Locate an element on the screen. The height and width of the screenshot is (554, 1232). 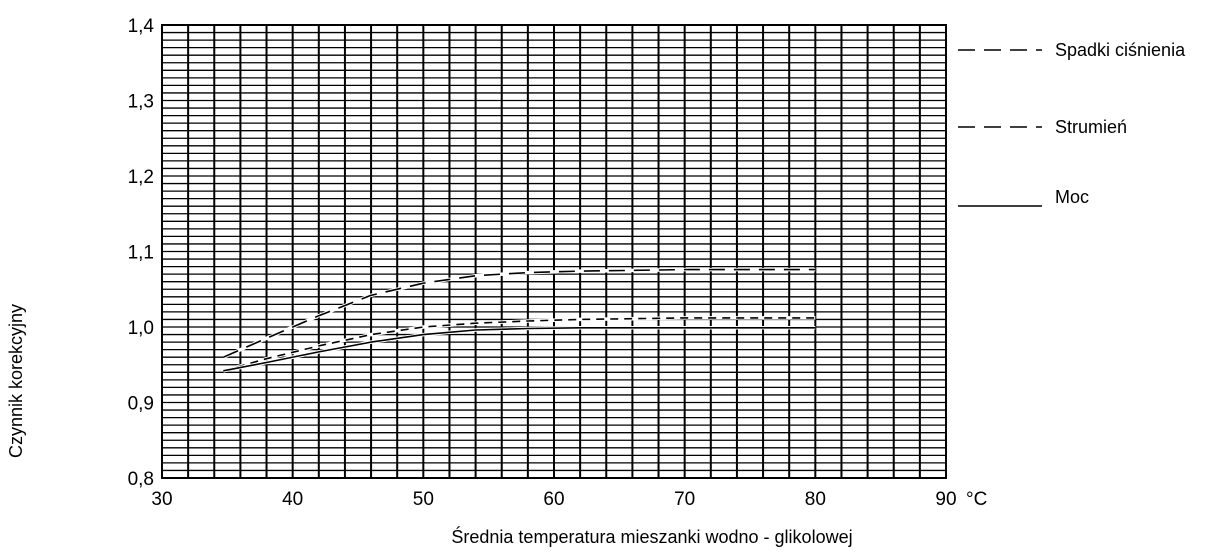
legend: Spadki ciśnienia Strumień Moc is located at coordinates (1072, 123).